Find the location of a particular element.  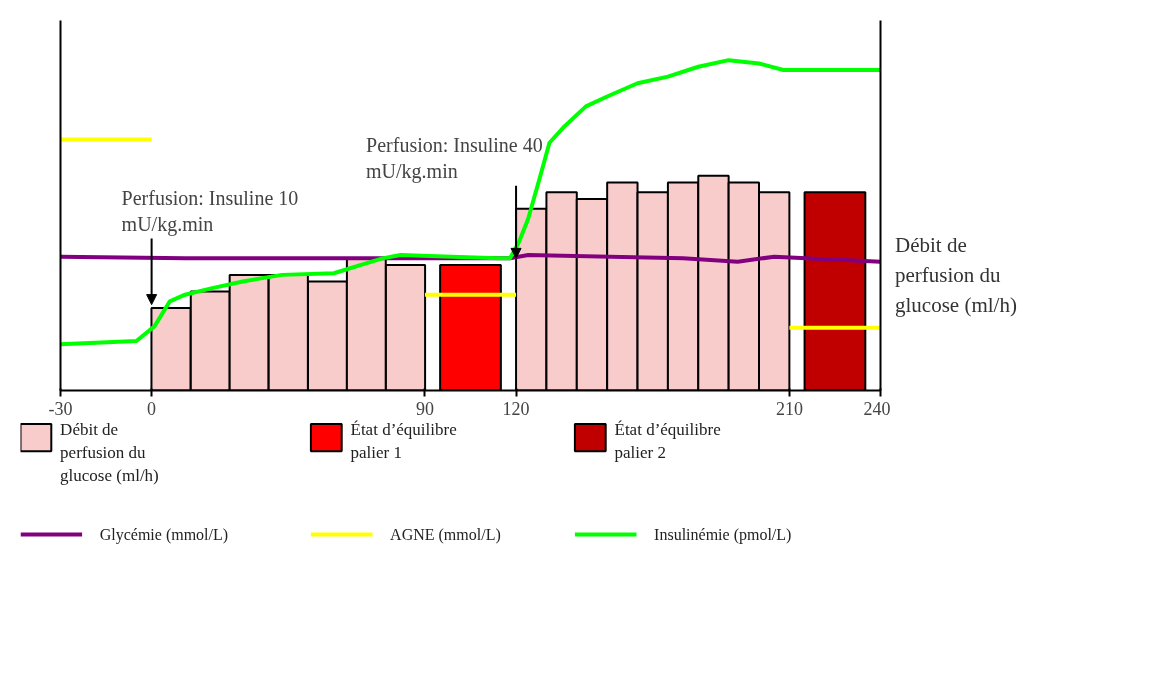

x-tick-label: 0 is located at coordinates (152, 408).